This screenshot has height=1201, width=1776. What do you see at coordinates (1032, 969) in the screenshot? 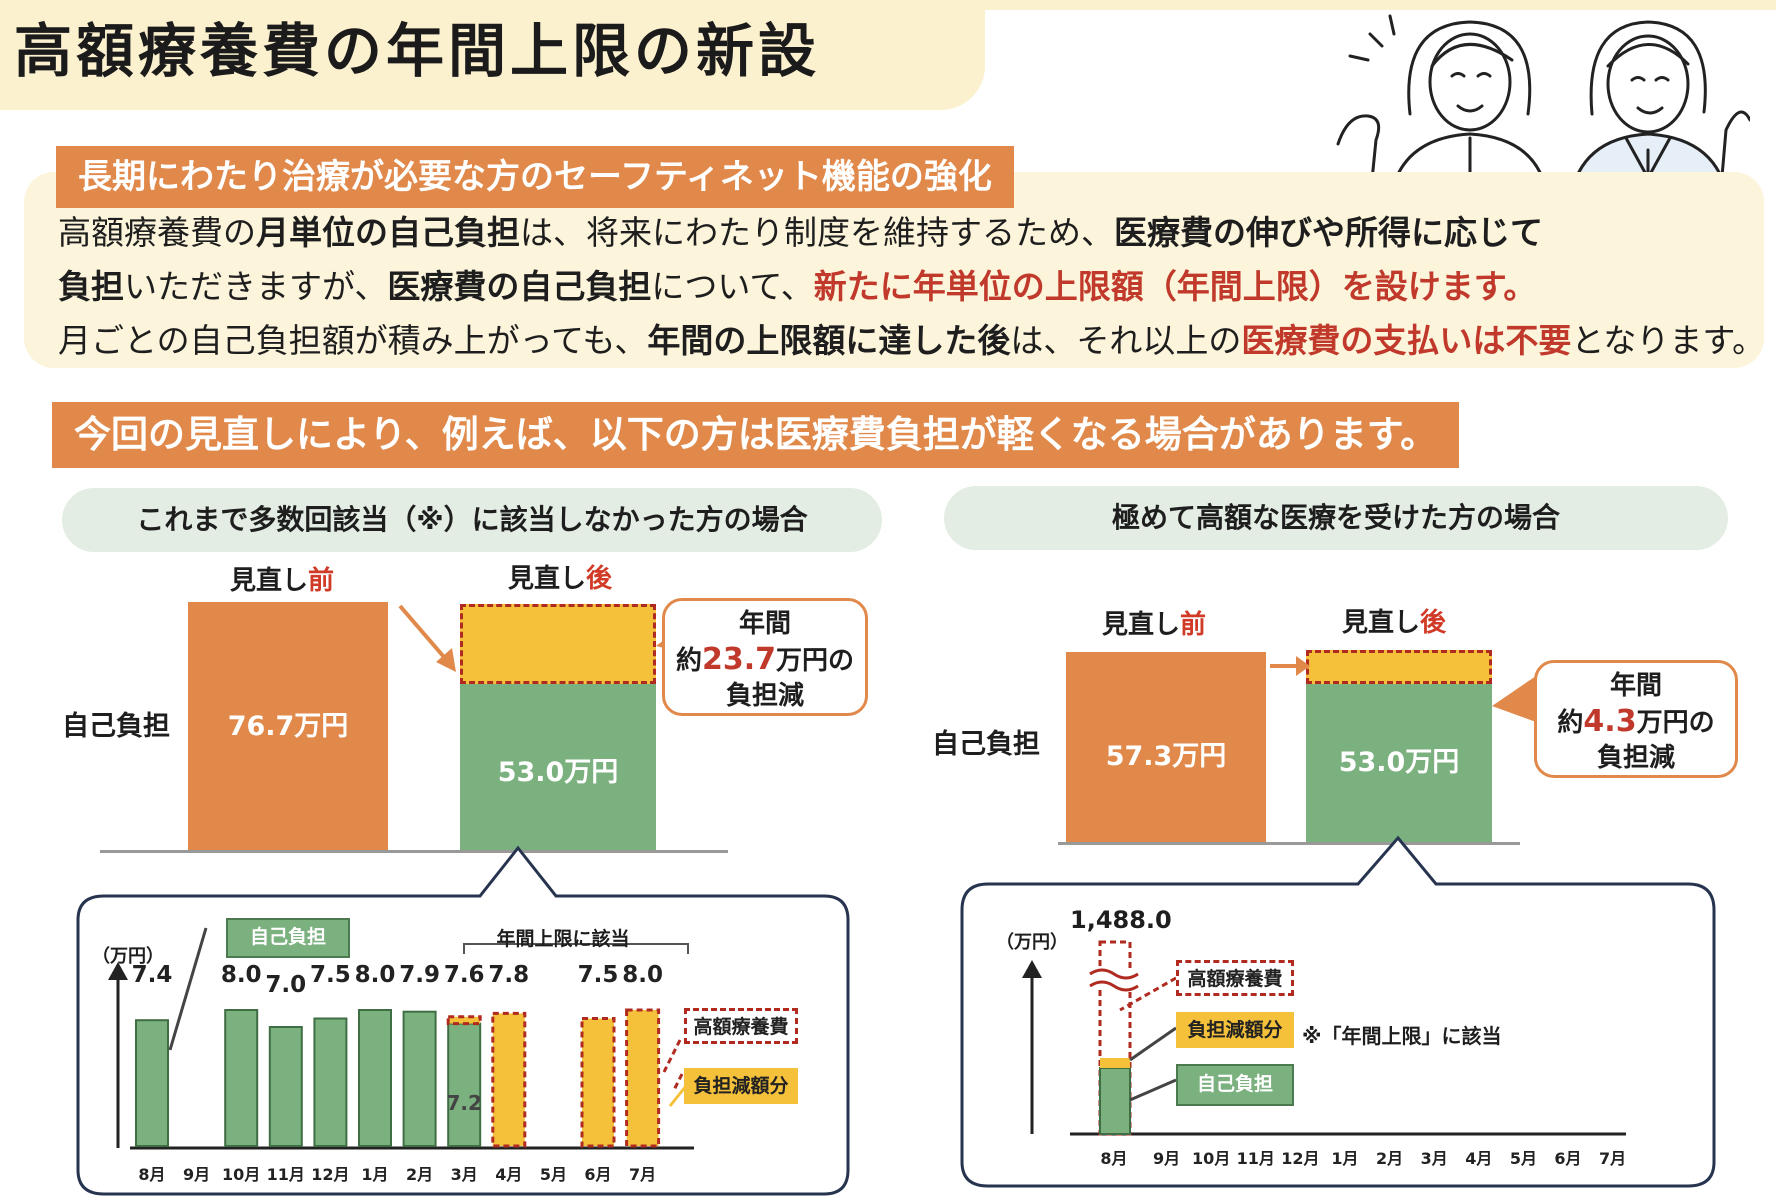
I see `right-y-axis-arrow-icon` at bounding box center [1032, 969].